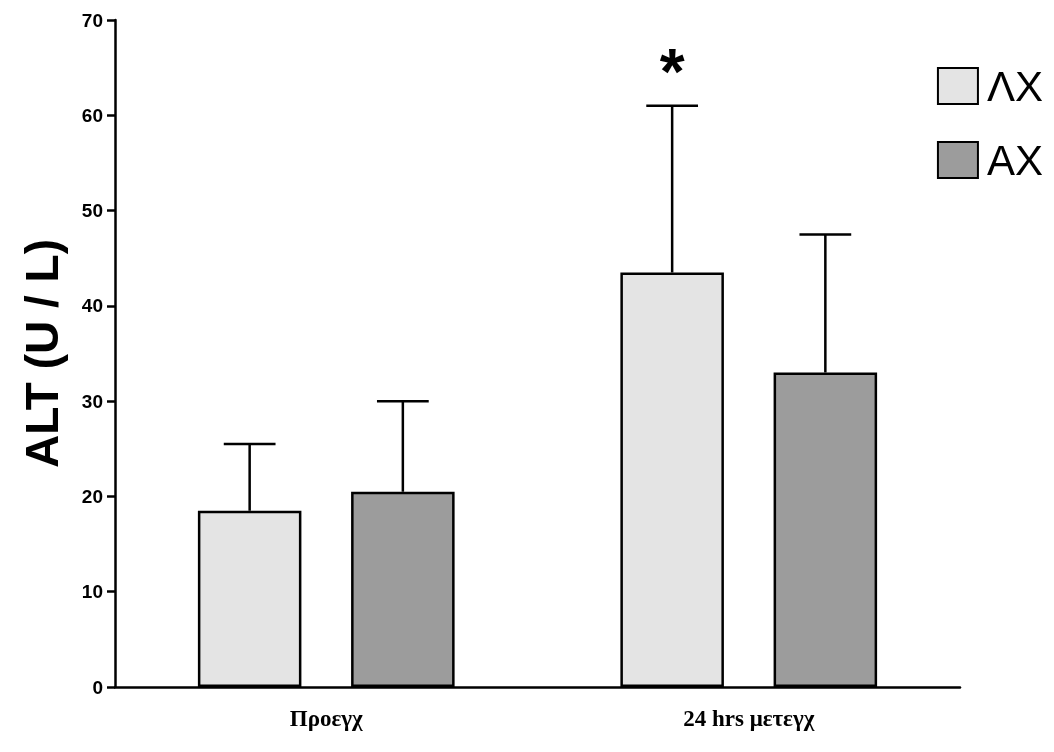 This screenshot has width=1054, height=752. What do you see at coordinates (1015, 86) in the screenshot?
I see `legend-label: ΛX` at bounding box center [1015, 86].